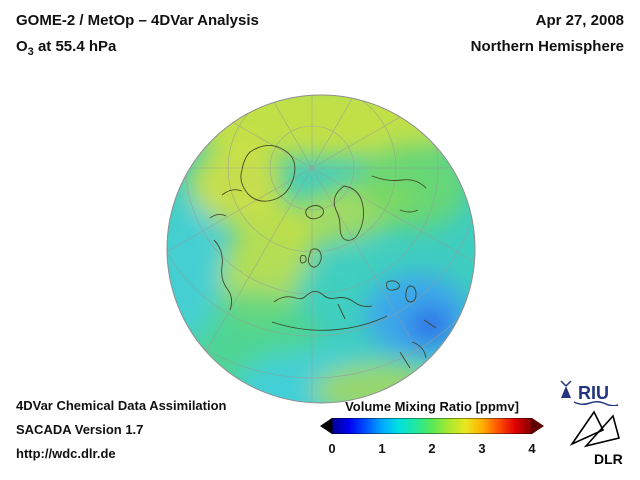 The width and height of the screenshot is (640, 480). I want to click on riu-logo-wave, so click(596, 403).